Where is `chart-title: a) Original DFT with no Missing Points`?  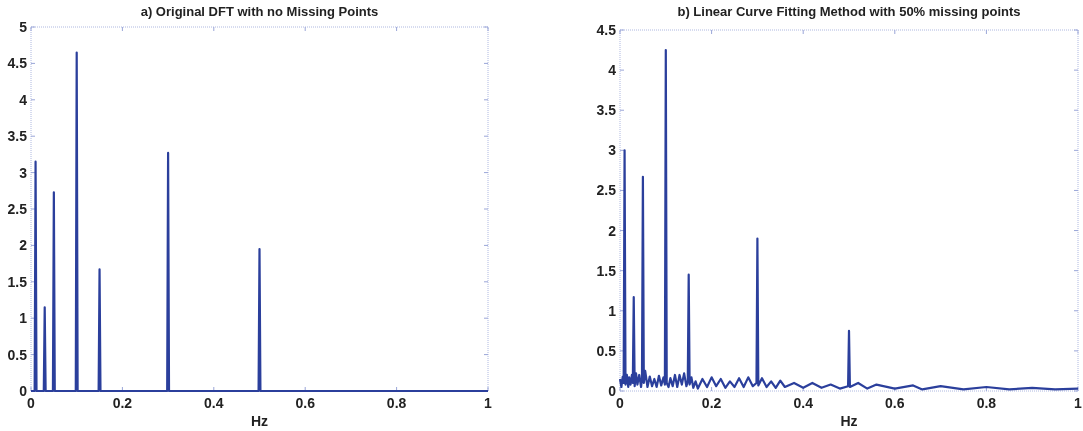 chart-title: a) Original DFT with no Missing Points is located at coordinates (259, 11).